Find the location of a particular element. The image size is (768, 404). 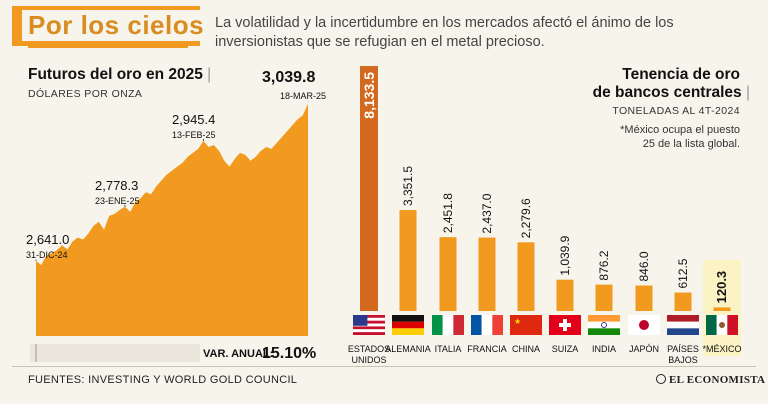

bar-value-label: 846.0 is located at coordinates (644, 266).